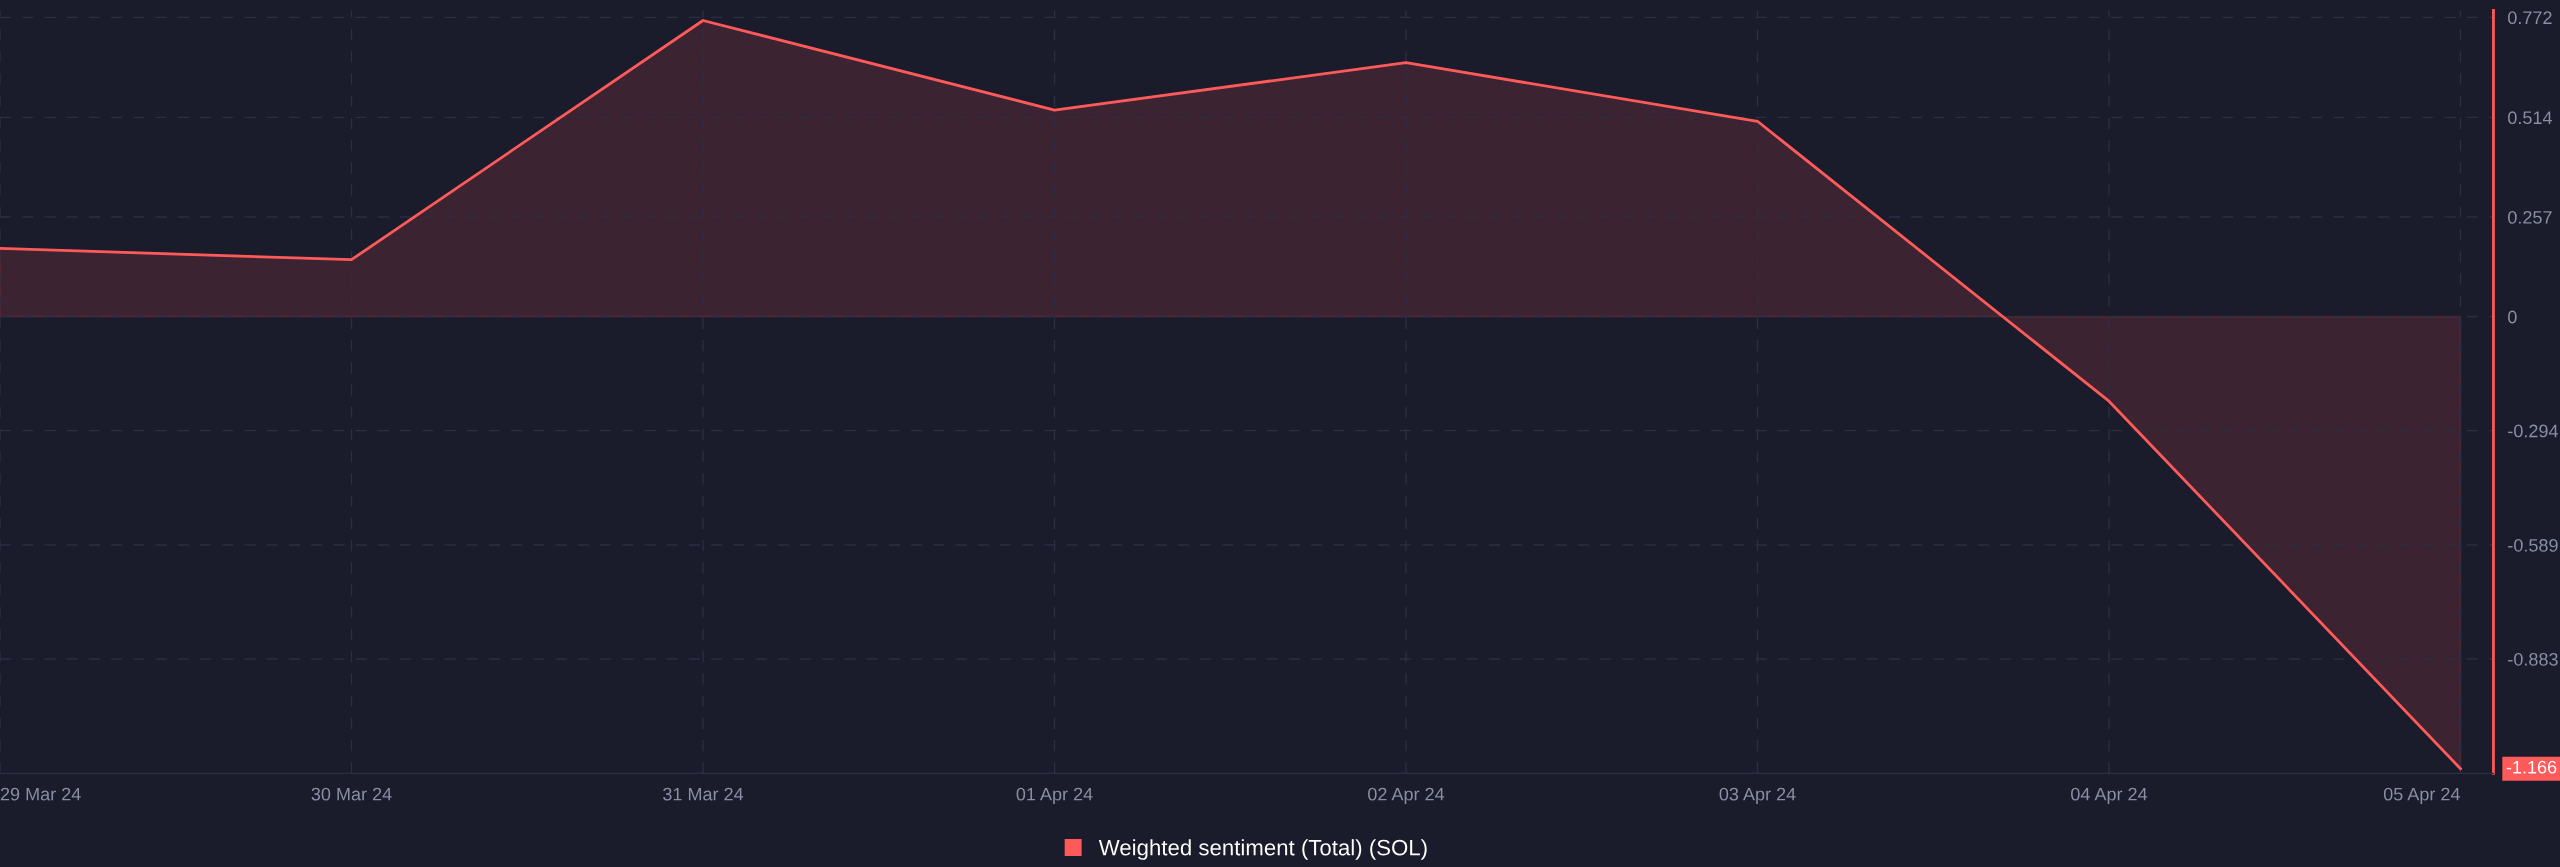  I want to click on annotation: -1.166, so click(2531, 767).